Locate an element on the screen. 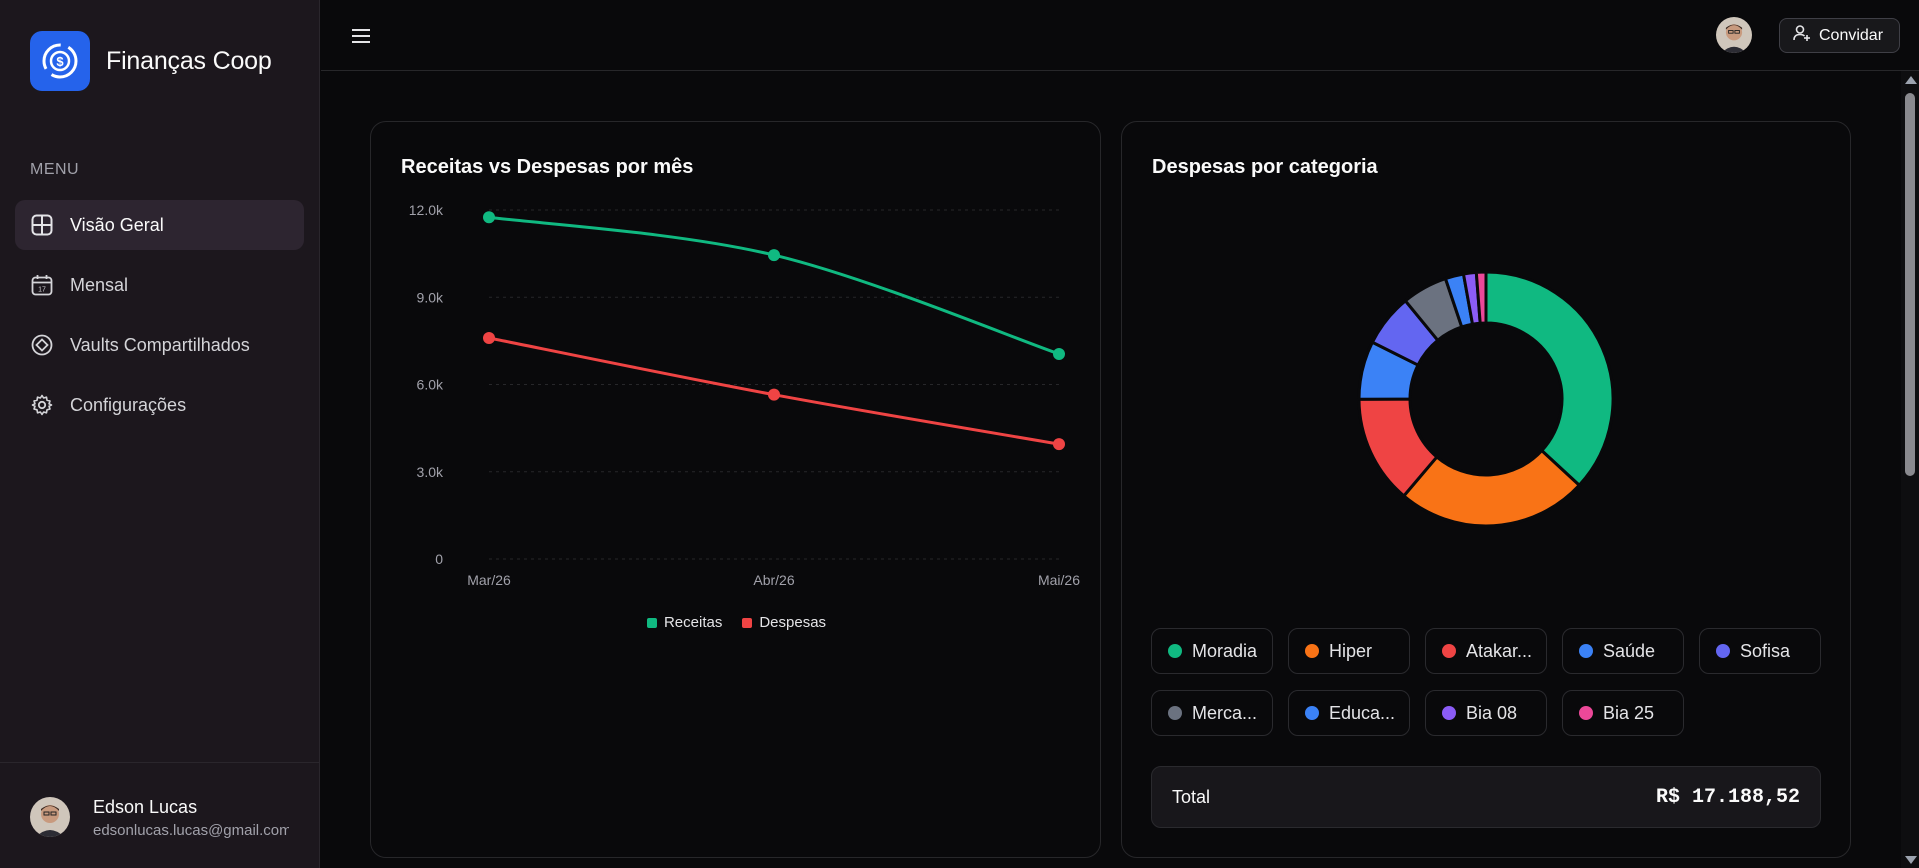 Image resolution: width=1919 pixels, height=868 pixels. hamburger-icon is located at coordinates (361, 36).